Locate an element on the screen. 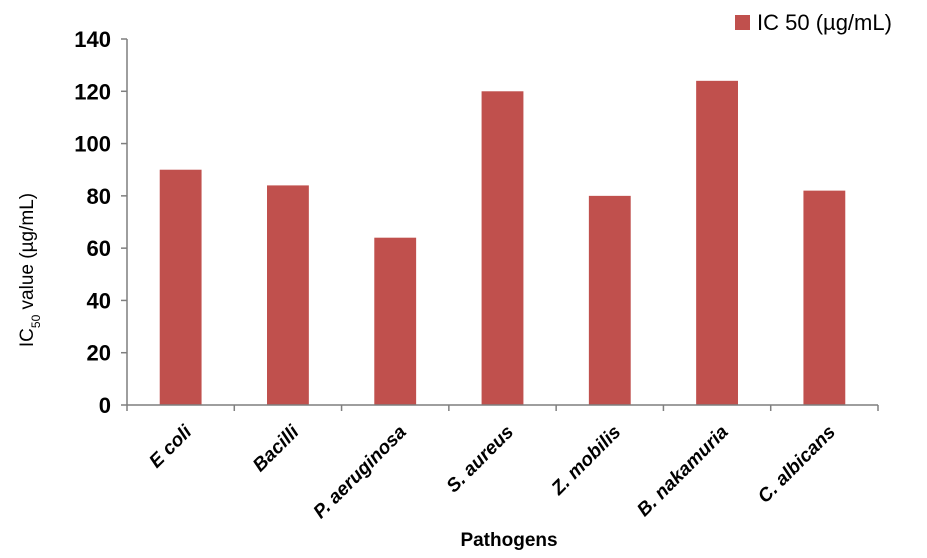 This screenshot has height=558, width=927. y-tick-label: 60 is located at coordinates (99, 248).